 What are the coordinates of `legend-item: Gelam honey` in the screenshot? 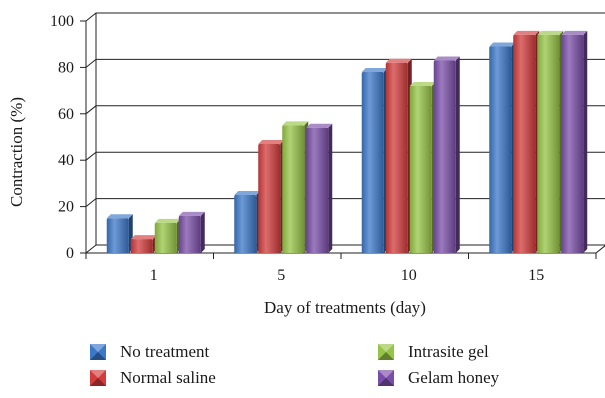 It's located at (439, 377).